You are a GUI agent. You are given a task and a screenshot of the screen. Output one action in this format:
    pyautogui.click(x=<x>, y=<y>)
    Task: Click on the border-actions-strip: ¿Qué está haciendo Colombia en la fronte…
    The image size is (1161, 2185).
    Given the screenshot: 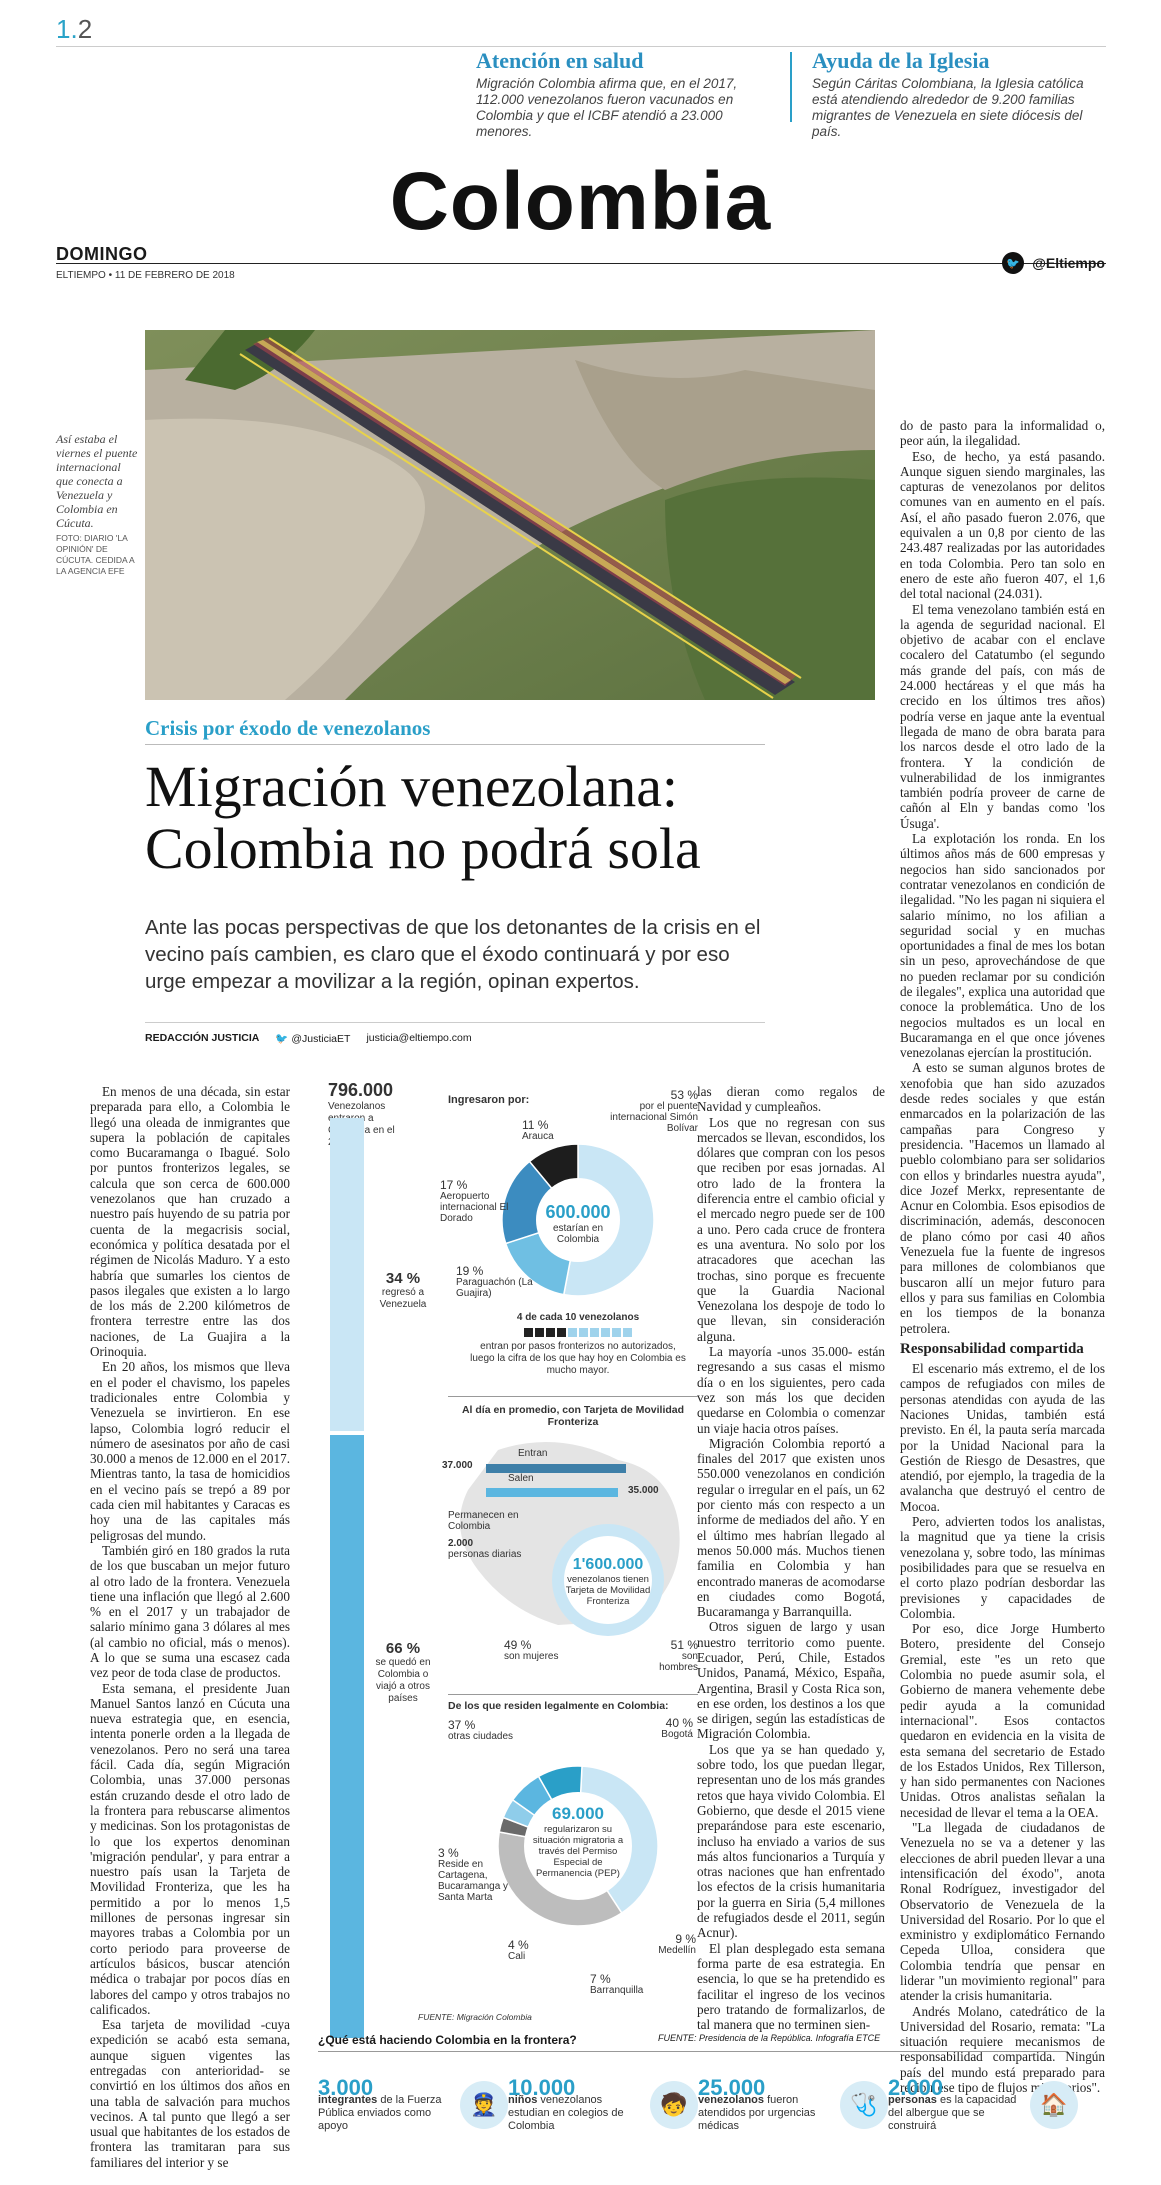 What is the action you would take?
    pyautogui.click(x=728, y=2108)
    